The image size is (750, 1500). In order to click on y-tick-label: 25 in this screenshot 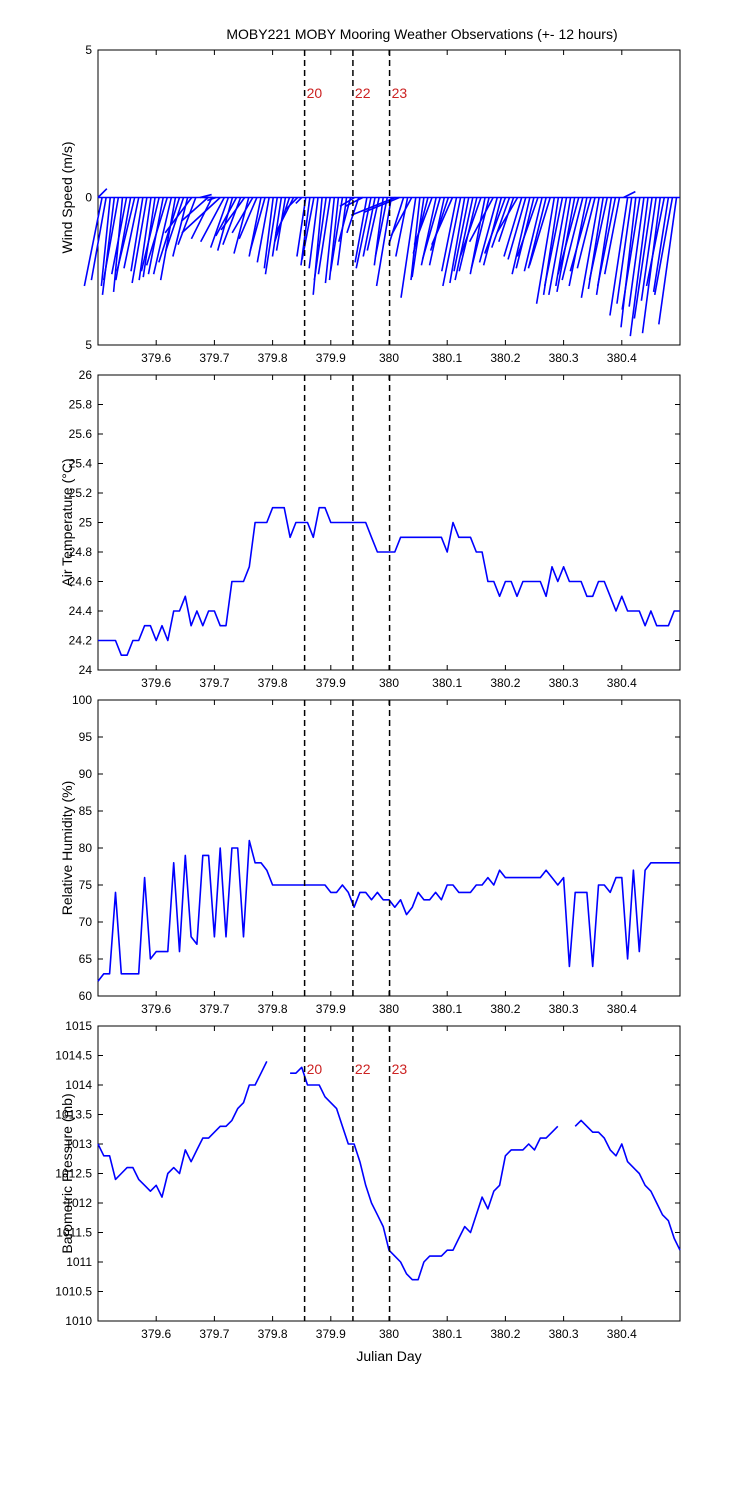, I will do `click(86, 523)`.